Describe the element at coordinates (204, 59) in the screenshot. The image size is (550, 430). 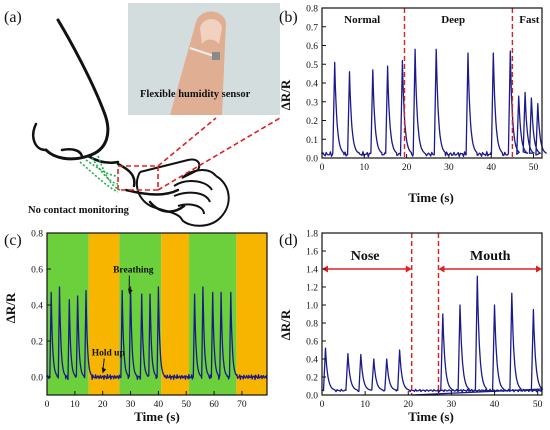
I see `sensor-photo: Flexible humidity sensor` at that location.